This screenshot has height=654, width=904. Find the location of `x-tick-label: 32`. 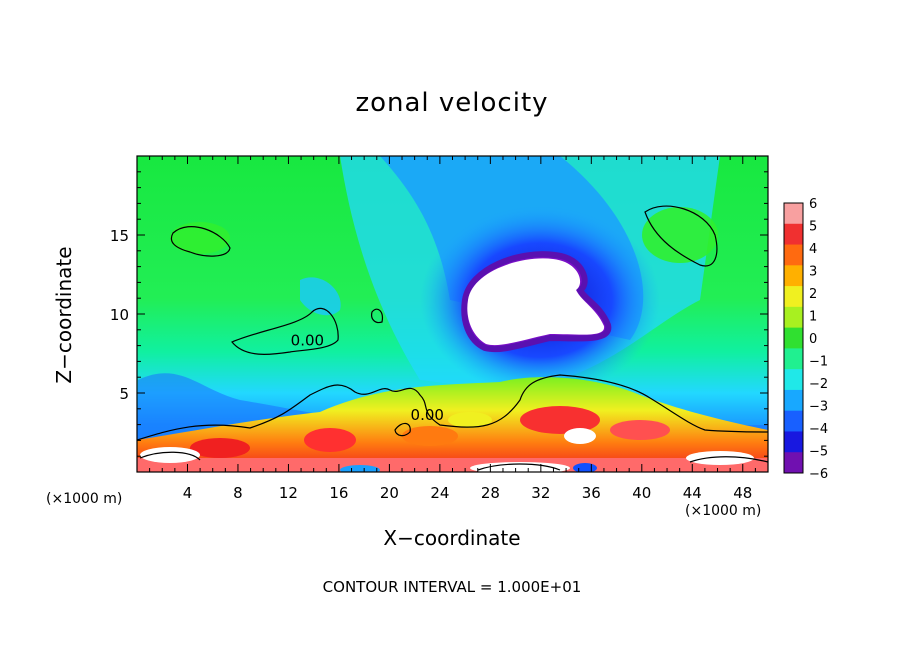

x-tick-label: 32 is located at coordinates (540, 493).